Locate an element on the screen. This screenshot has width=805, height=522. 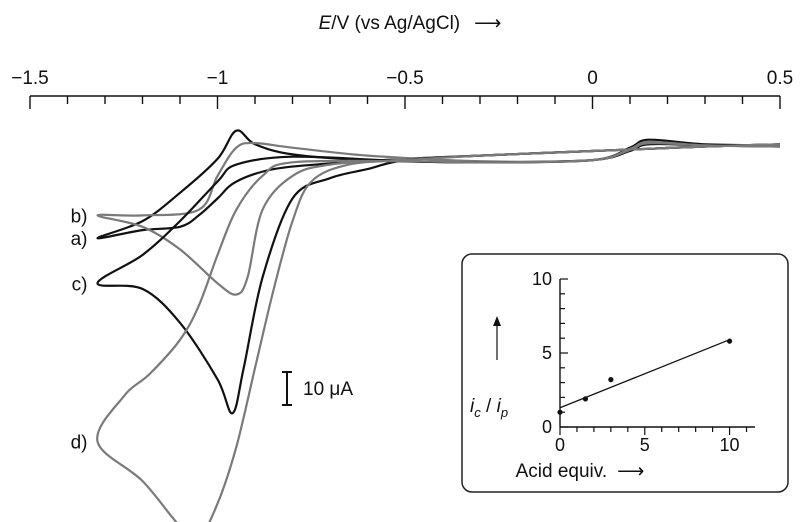
inset-y-arrowhead is located at coordinates (497, 321).